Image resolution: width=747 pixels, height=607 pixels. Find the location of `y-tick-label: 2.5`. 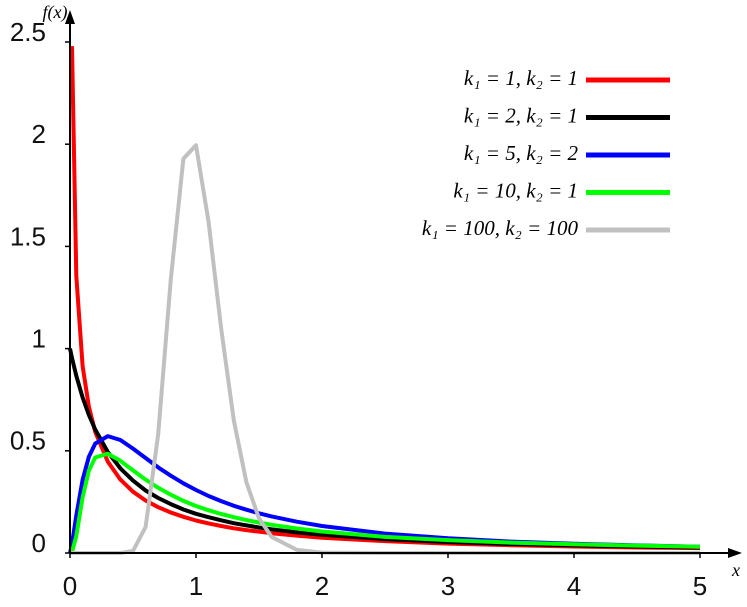

y-tick-label: 2.5 is located at coordinates (28, 32).